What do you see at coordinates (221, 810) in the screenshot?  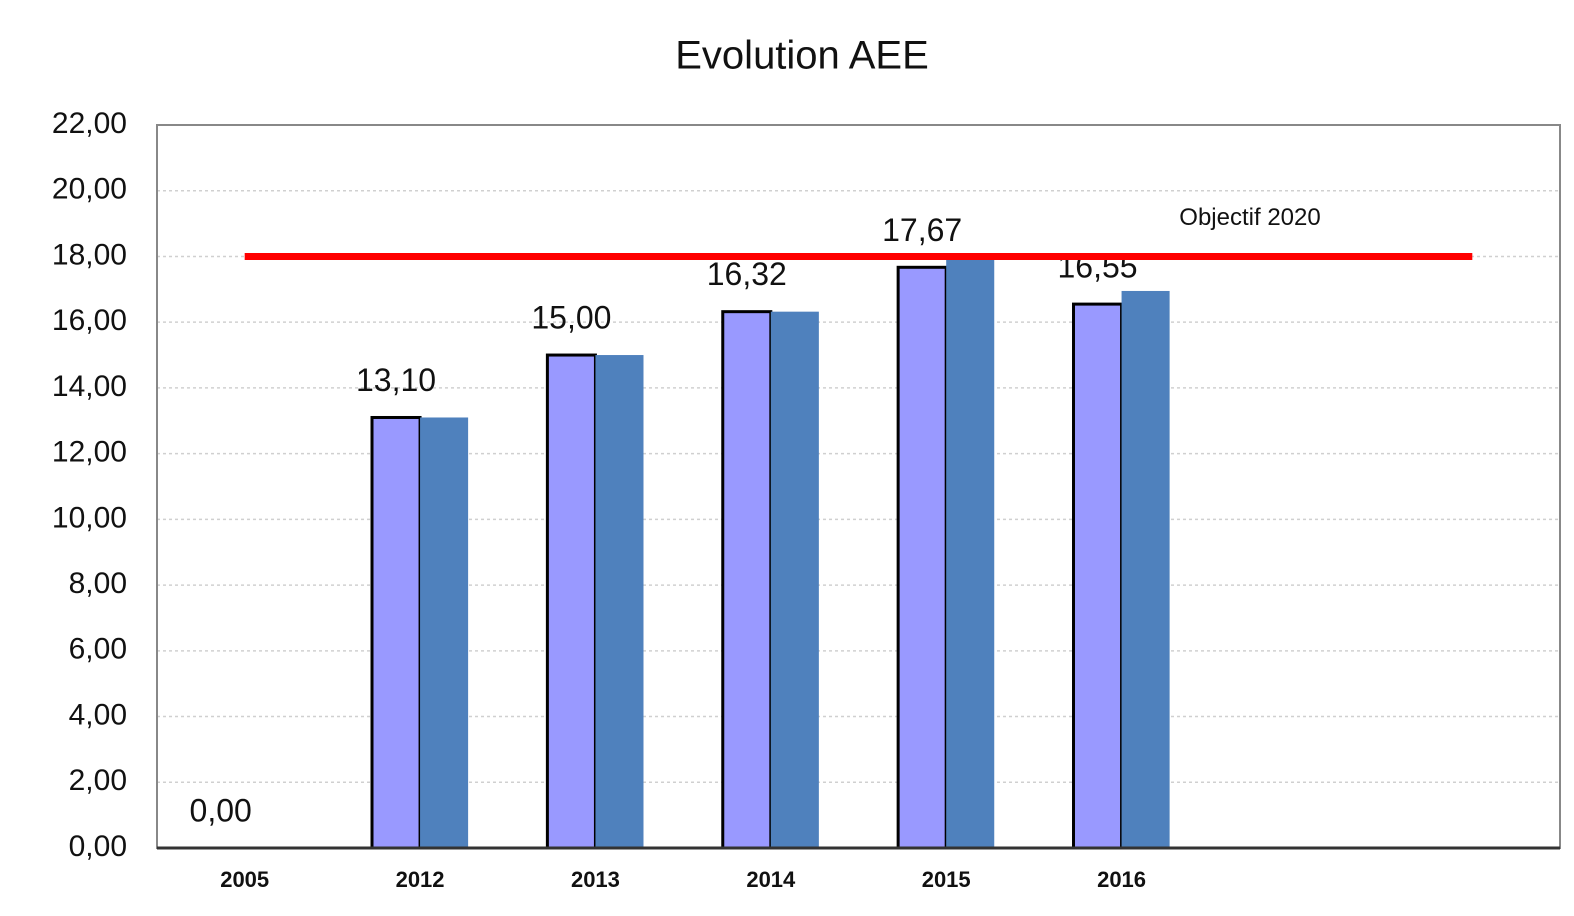 I see `value-label: 0,00` at bounding box center [221, 810].